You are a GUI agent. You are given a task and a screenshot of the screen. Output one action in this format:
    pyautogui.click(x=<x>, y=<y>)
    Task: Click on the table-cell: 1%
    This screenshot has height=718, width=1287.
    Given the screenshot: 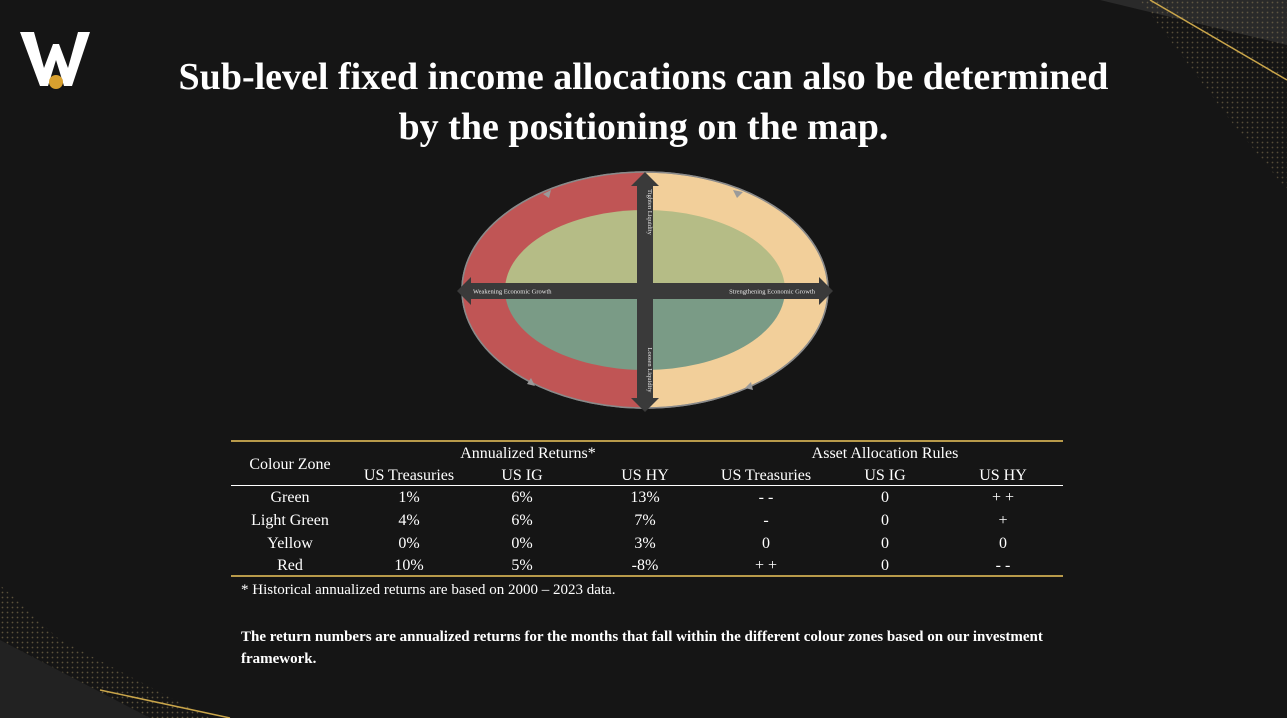 What is the action you would take?
    pyautogui.click(x=409, y=497)
    